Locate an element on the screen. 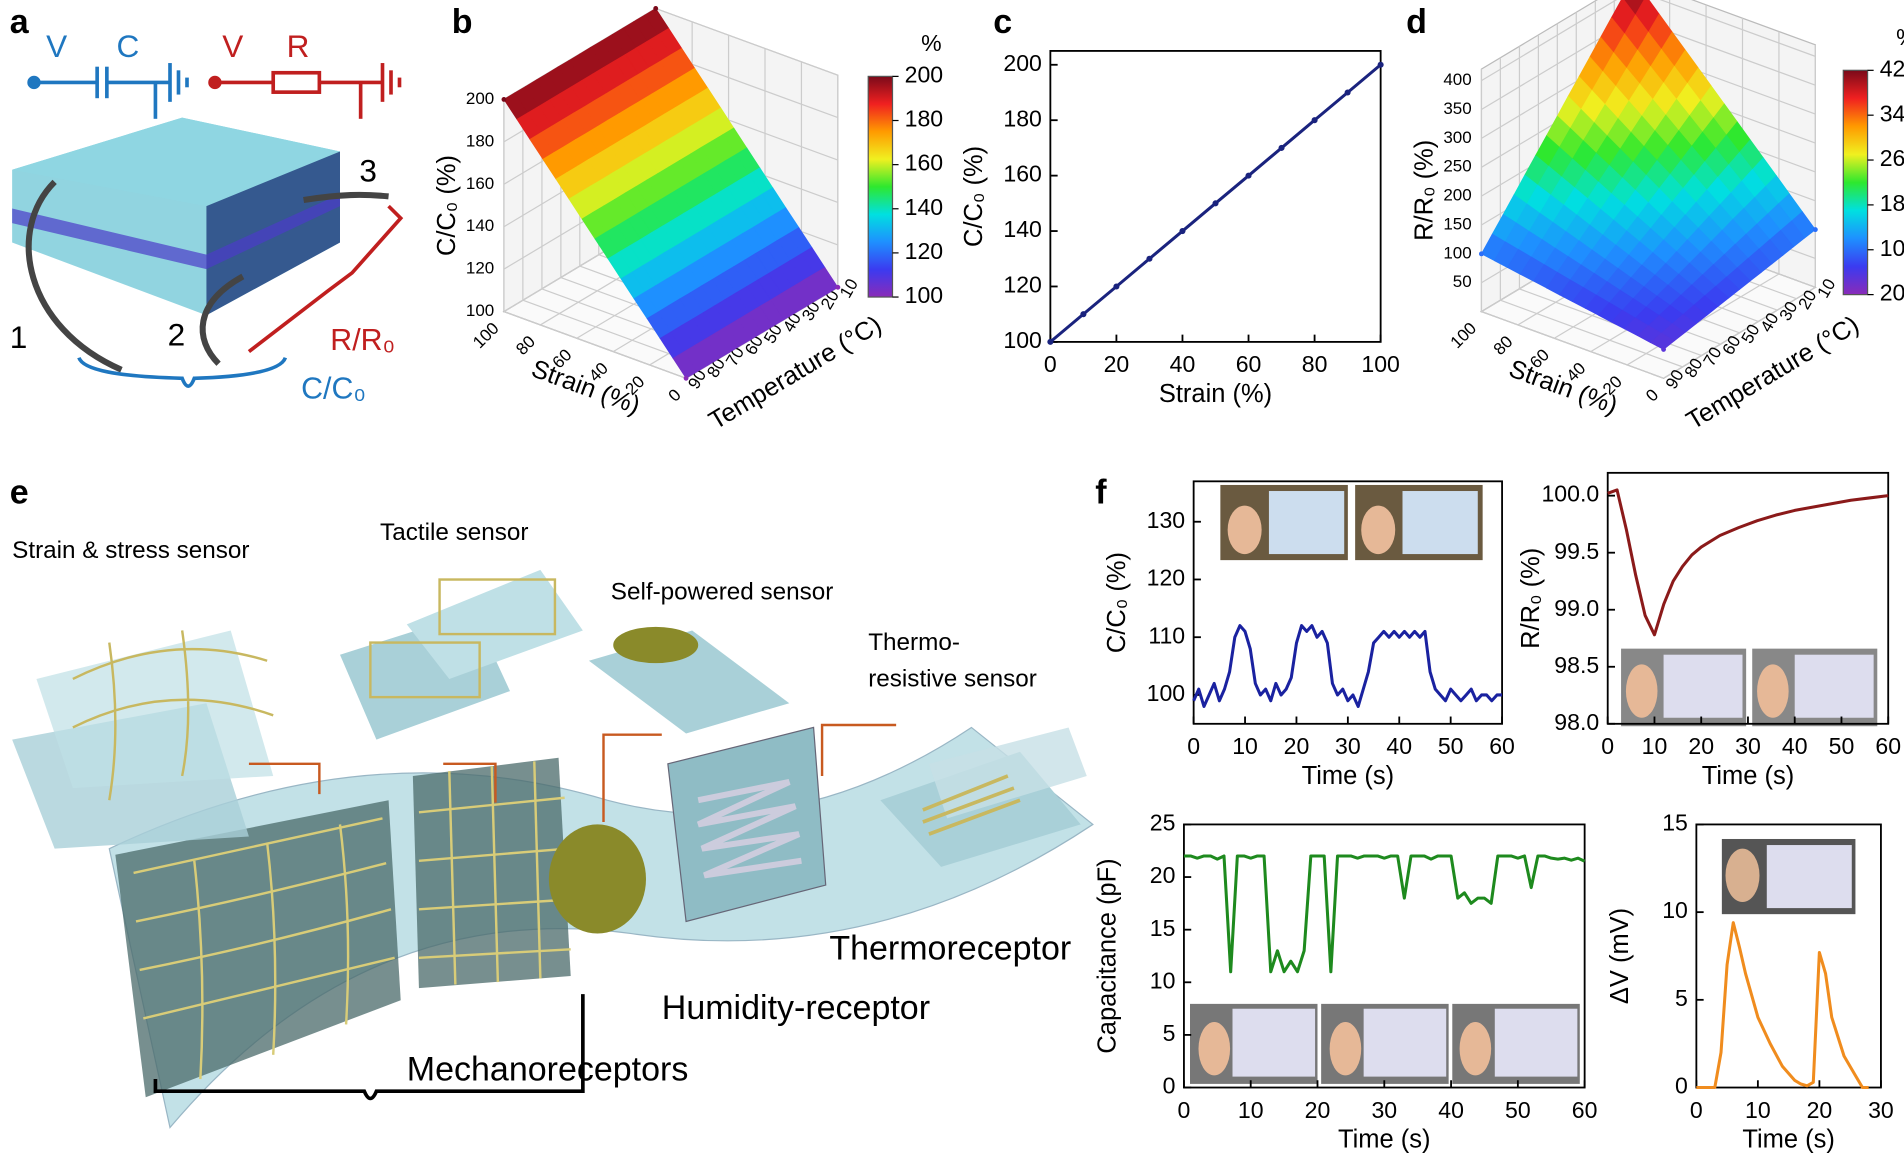  circuit-label: V is located at coordinates (56, 46).